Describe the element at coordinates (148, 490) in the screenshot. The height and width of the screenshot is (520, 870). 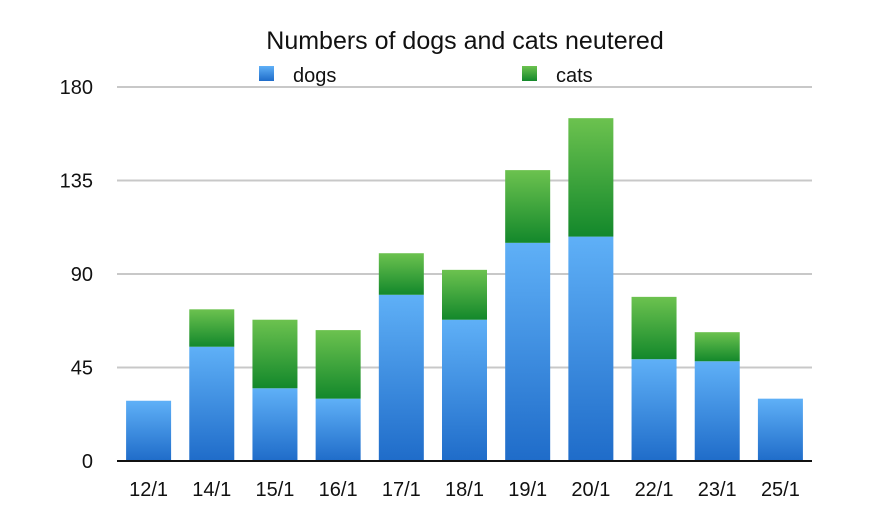
I see `x-tick-label: 12/1` at that location.